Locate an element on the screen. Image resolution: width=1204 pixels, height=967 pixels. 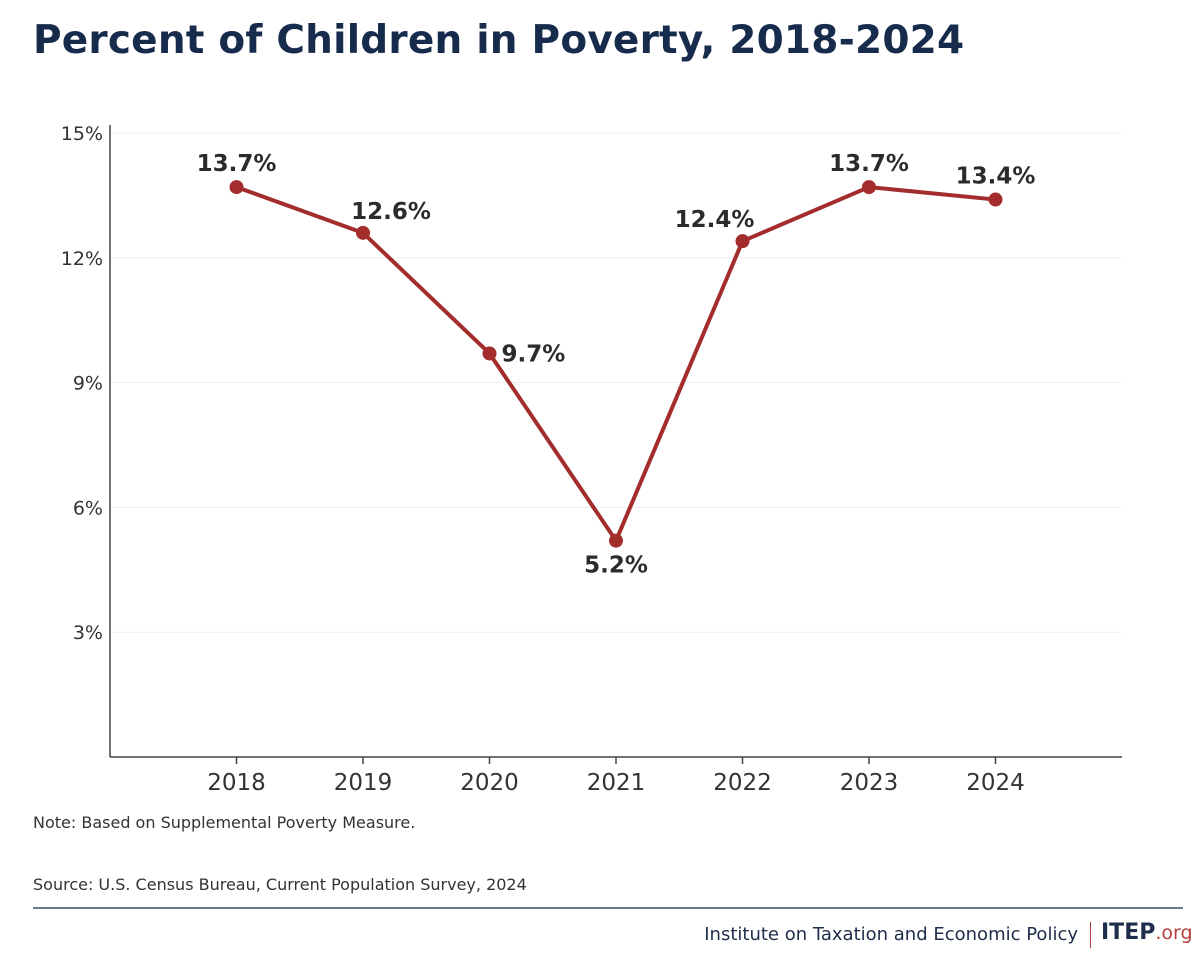
x-tick-label: 2023 is located at coordinates (869, 783).